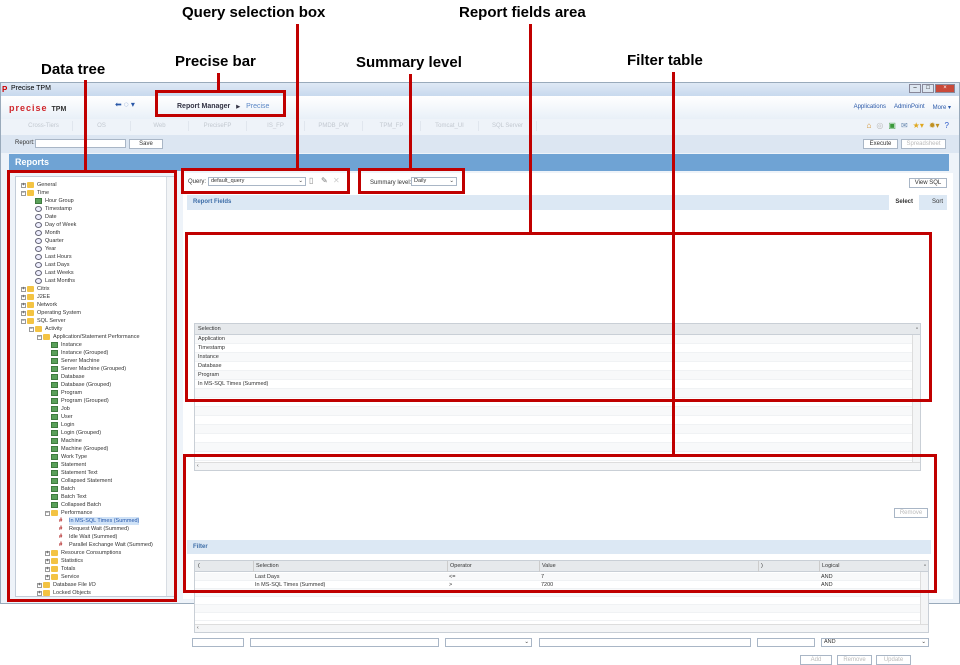 The height and width of the screenshot is (665, 960). I want to click on tab-cross-tiers: Cross-Tiers, so click(44, 126).